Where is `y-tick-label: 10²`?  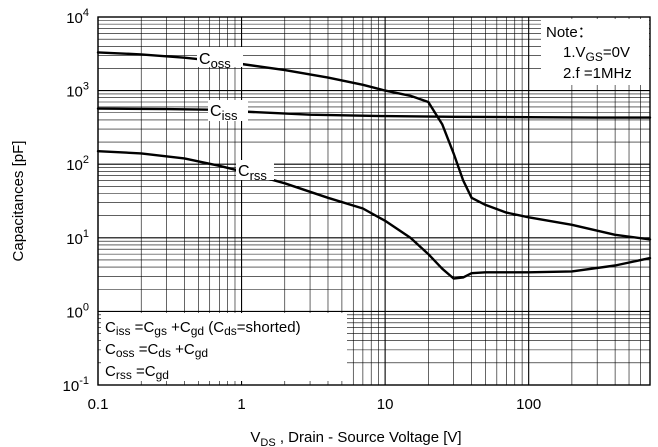
y-tick-label: 10² is located at coordinates (77, 164).